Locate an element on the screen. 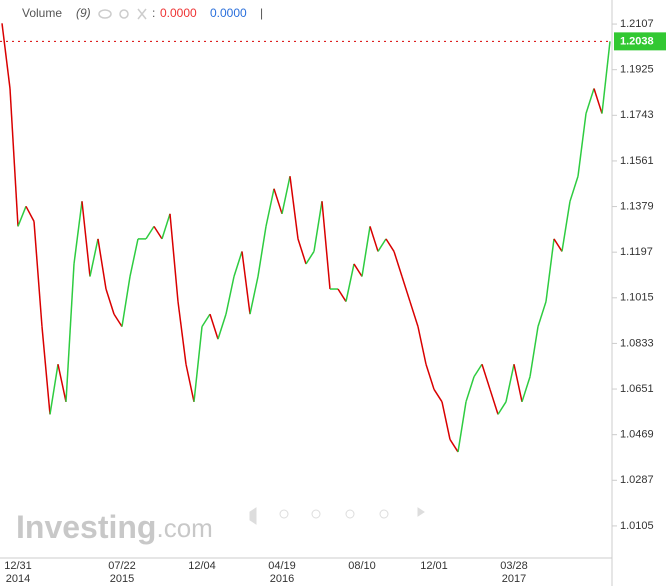 This screenshot has width=666, height=586. legend-name: Volume is located at coordinates (42, 13).